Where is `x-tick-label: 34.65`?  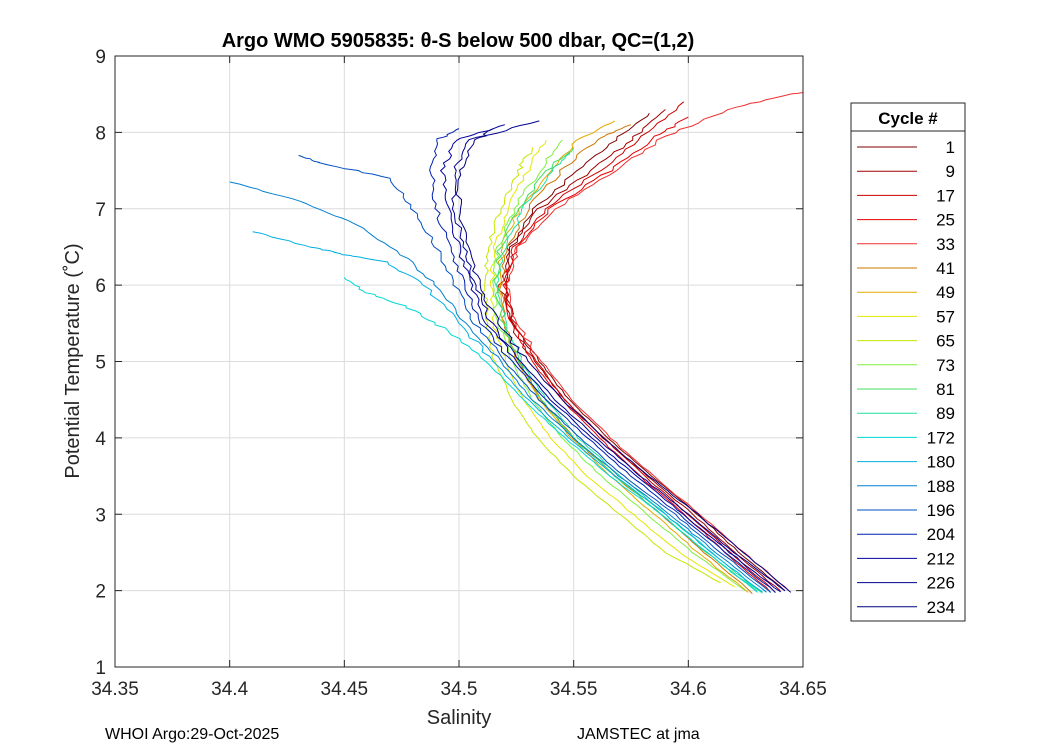 x-tick-label: 34.65 is located at coordinates (803, 689).